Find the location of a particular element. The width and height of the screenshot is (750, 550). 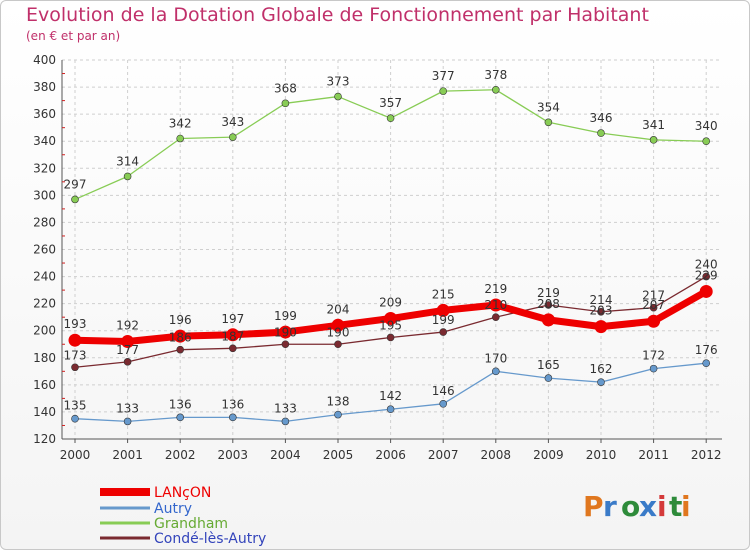

logo-letter: x is located at coordinates (648, 506).